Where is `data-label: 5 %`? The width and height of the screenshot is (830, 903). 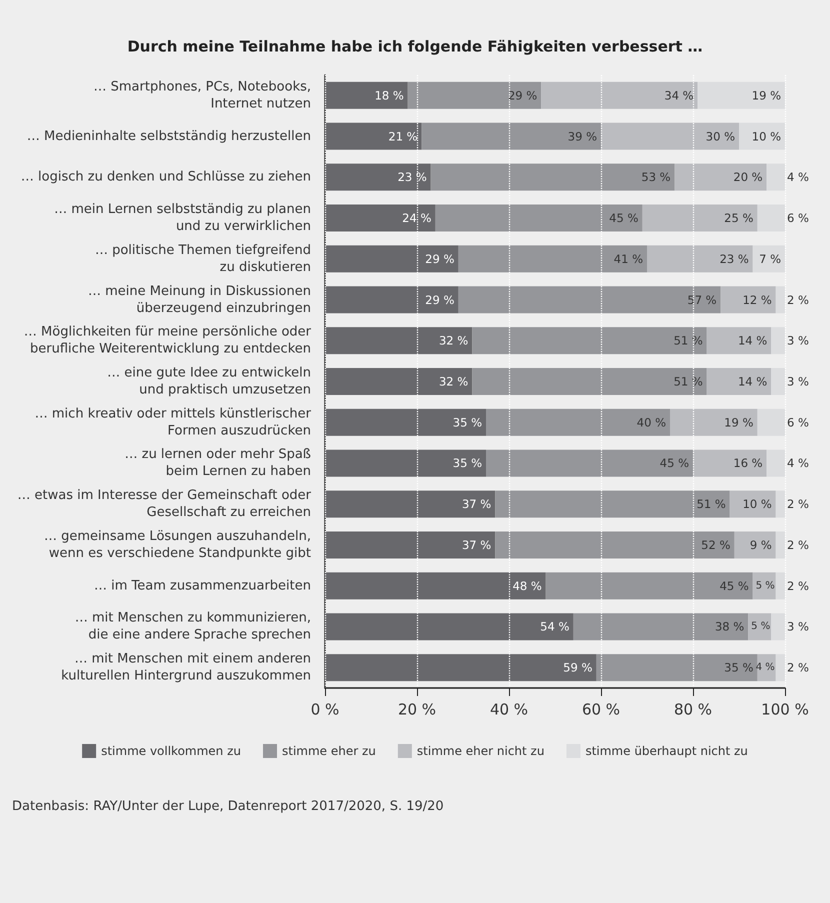
data-label: 5 % is located at coordinates (760, 626).